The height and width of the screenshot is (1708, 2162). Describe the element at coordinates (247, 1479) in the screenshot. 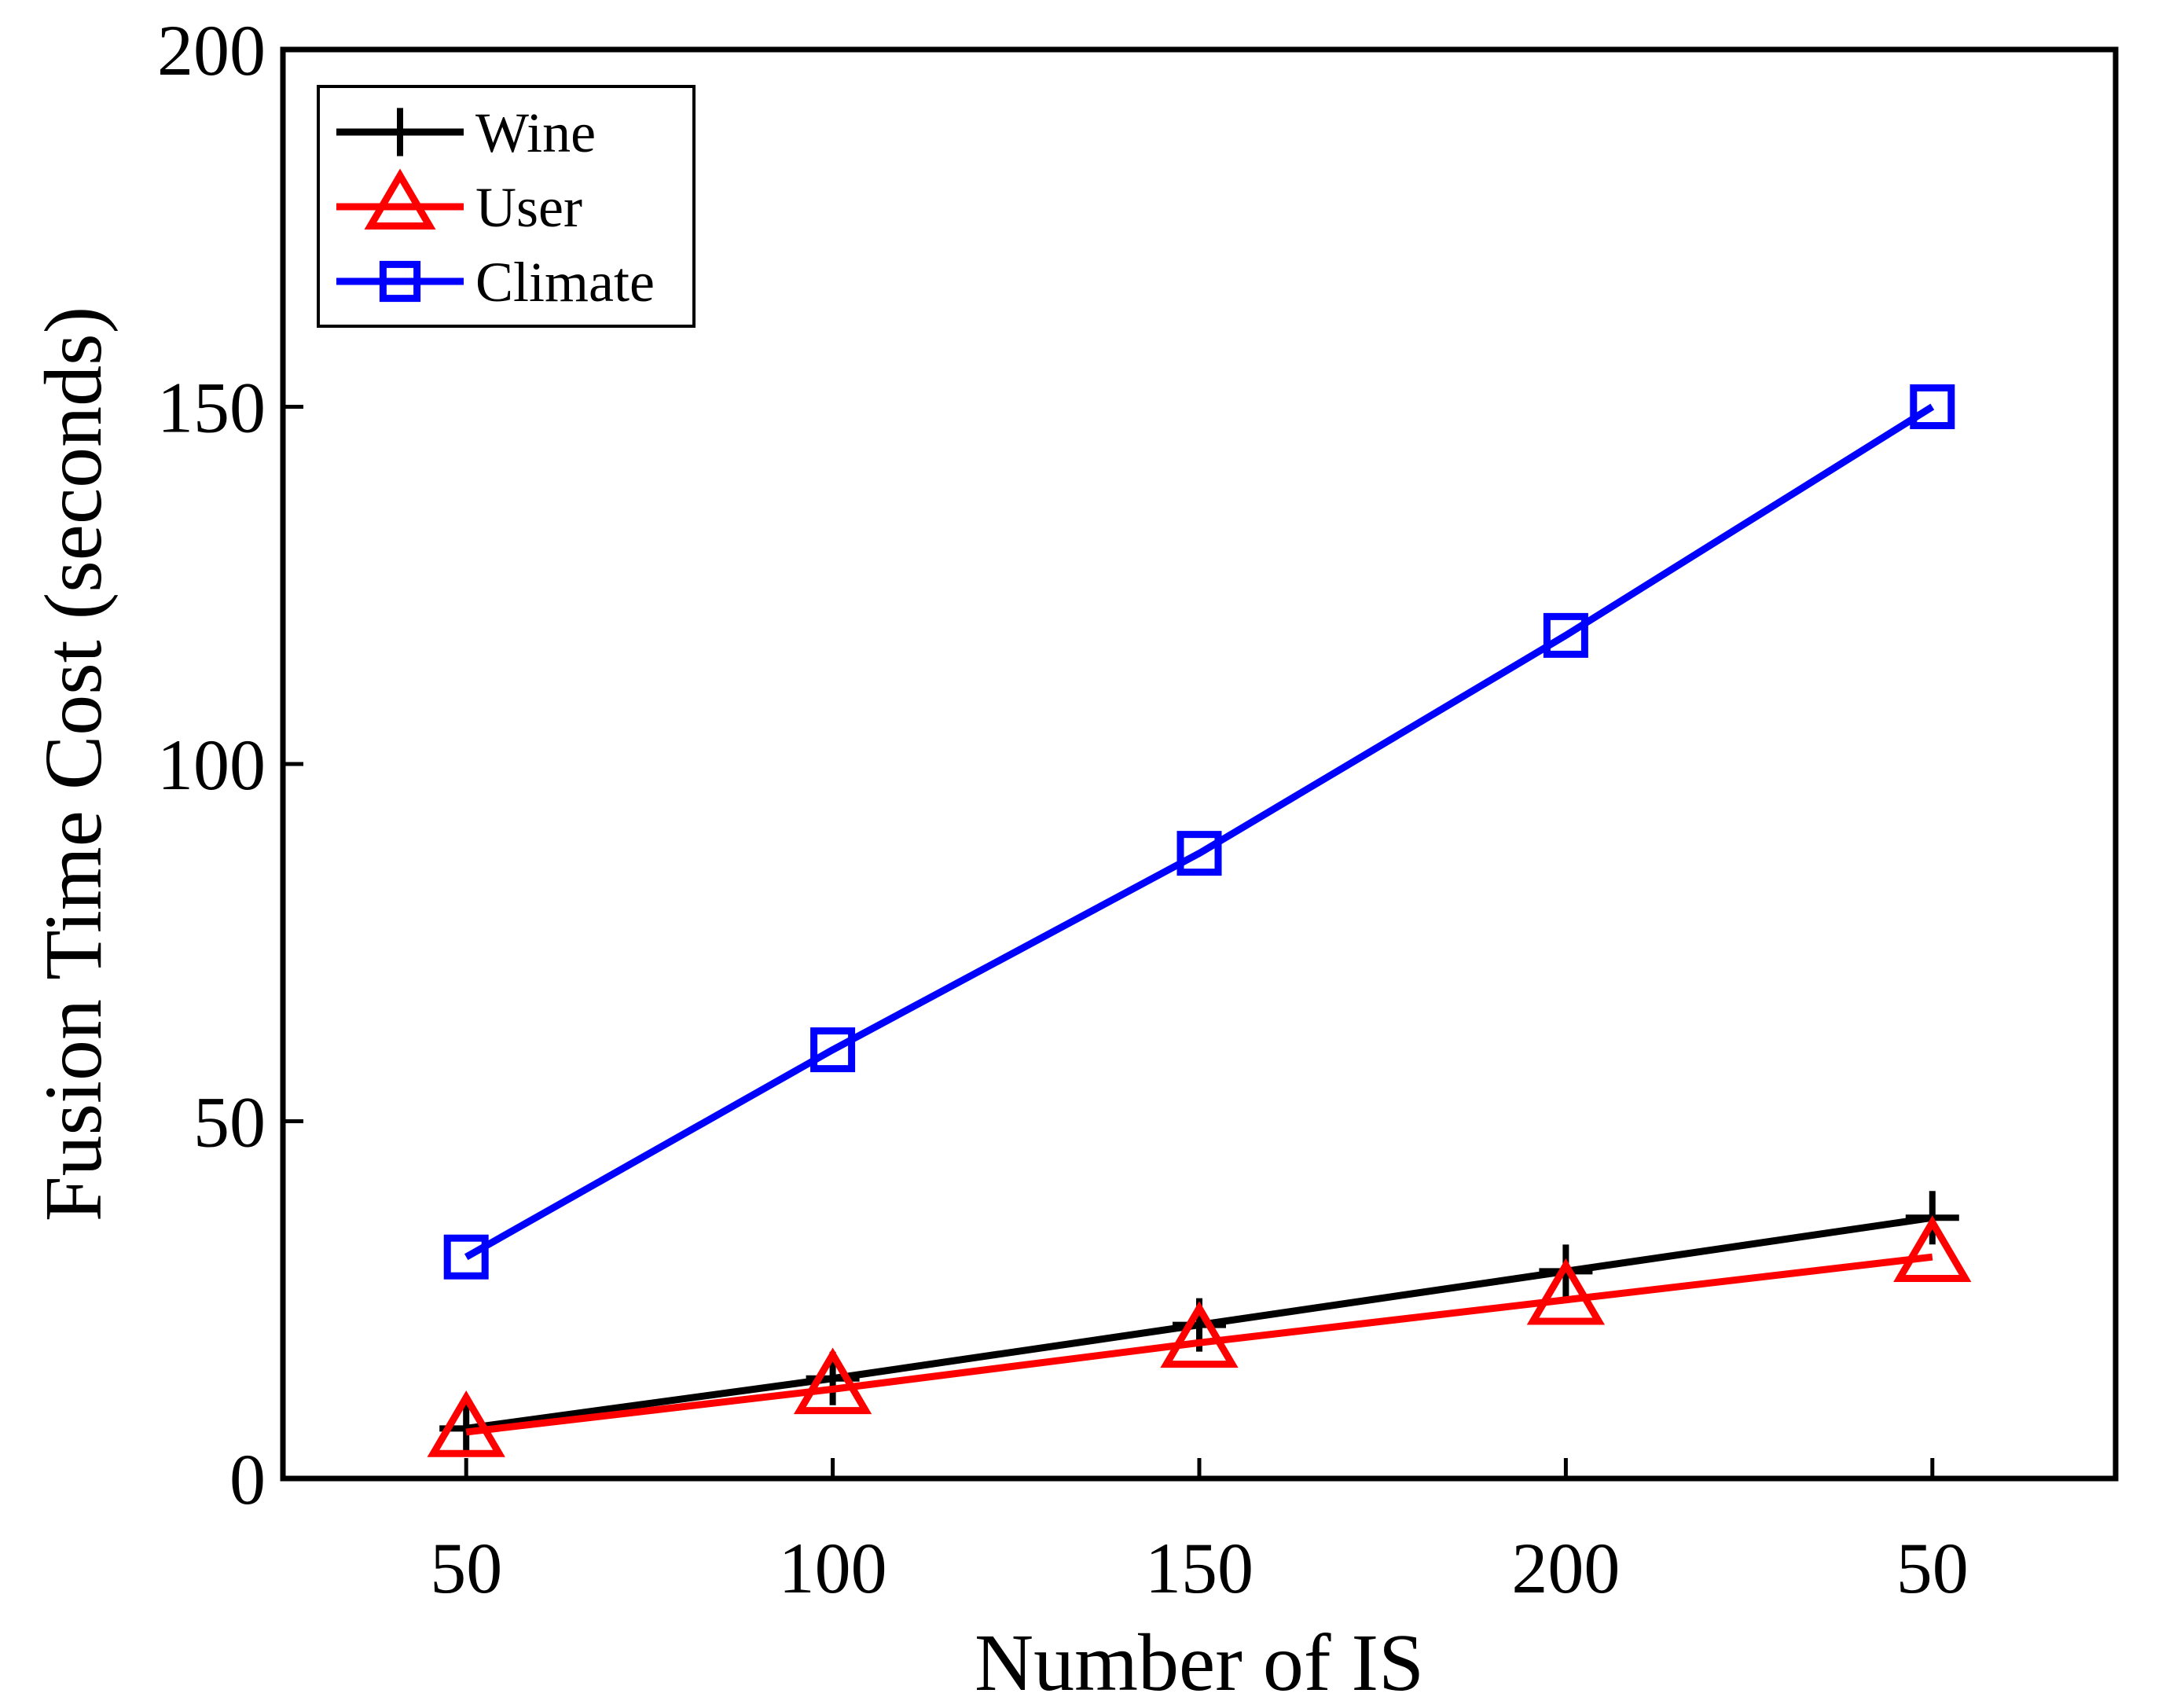

I see `y-tick-label: 0` at that location.